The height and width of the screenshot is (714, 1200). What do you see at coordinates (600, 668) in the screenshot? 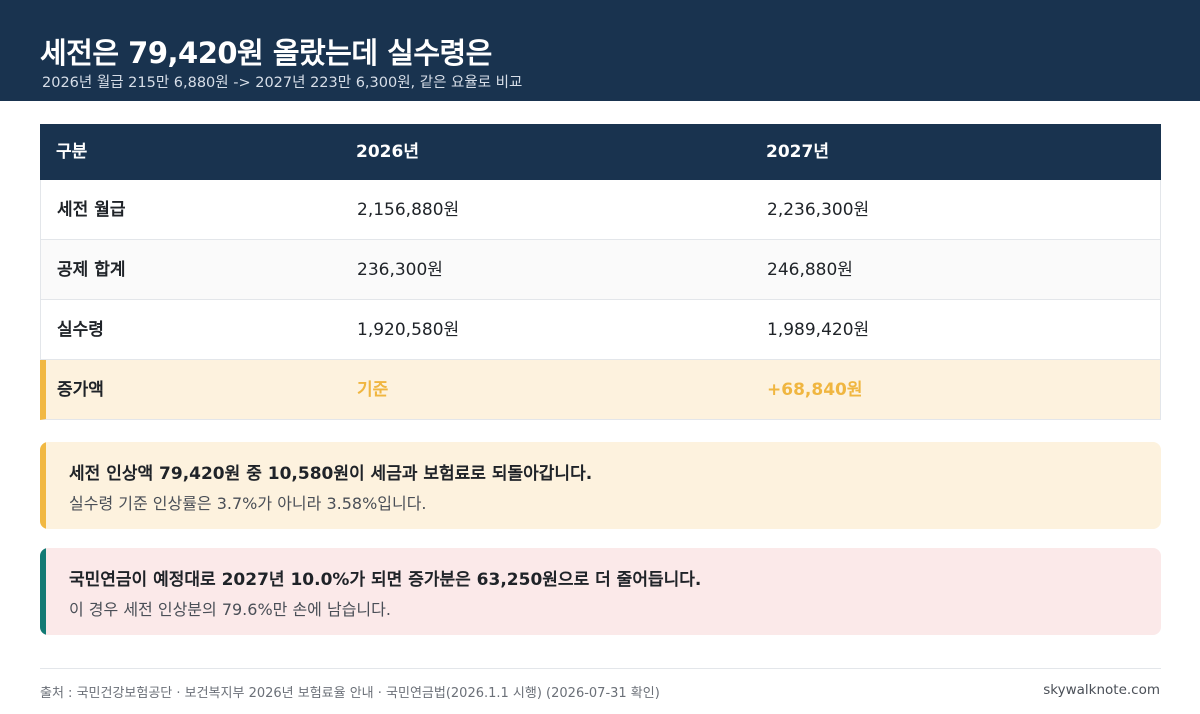
I see `footer-divider` at bounding box center [600, 668].